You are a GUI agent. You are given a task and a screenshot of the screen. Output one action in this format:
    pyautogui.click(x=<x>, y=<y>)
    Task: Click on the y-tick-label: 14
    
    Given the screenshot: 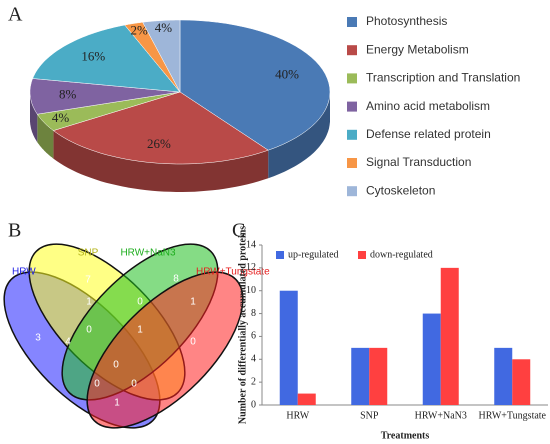 What is the action you would take?
    pyautogui.click(x=251, y=244)
    